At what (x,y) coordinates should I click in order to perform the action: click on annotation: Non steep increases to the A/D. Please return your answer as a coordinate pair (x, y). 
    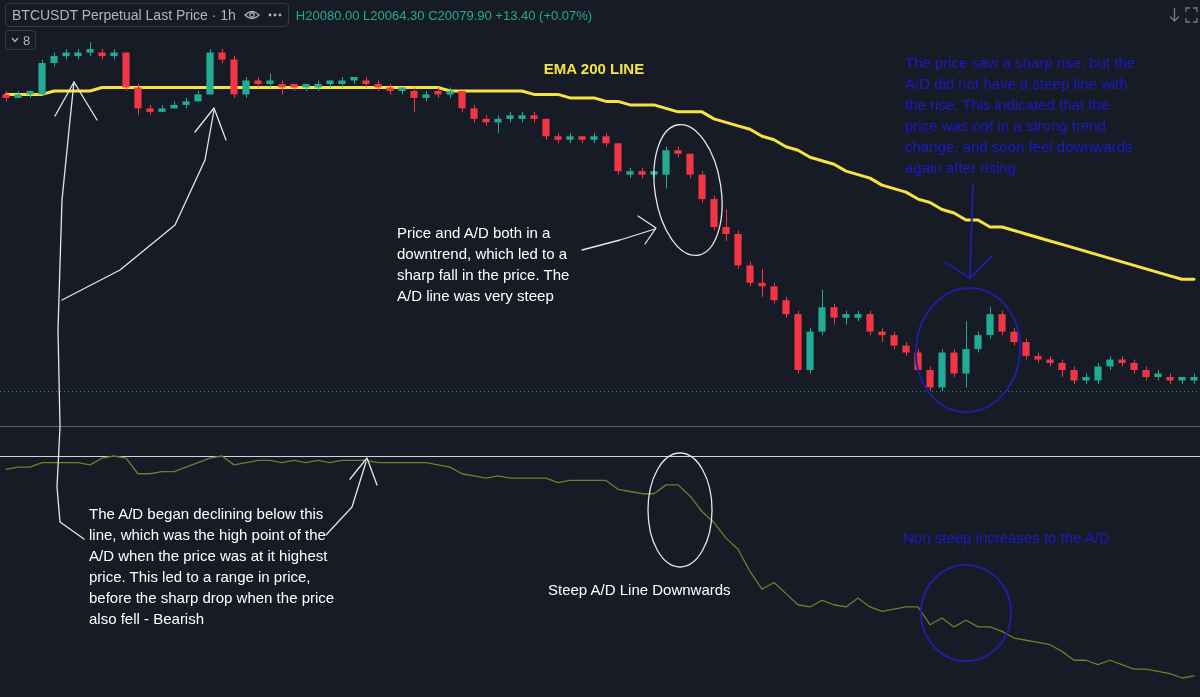
    Looking at the image, I should click on (1007, 538).